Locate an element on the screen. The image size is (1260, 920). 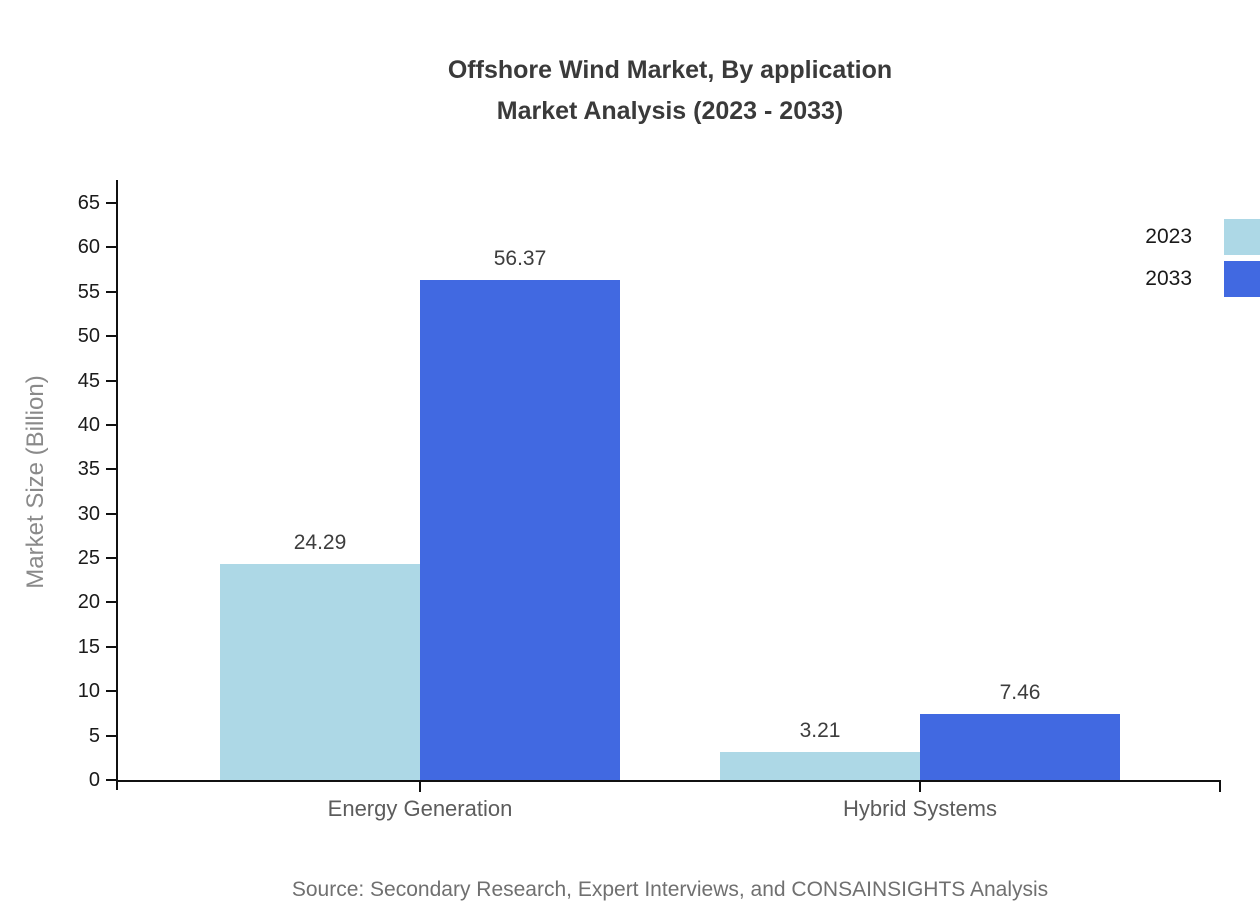
legend: 2023 2033 is located at coordinates (1160, 261).